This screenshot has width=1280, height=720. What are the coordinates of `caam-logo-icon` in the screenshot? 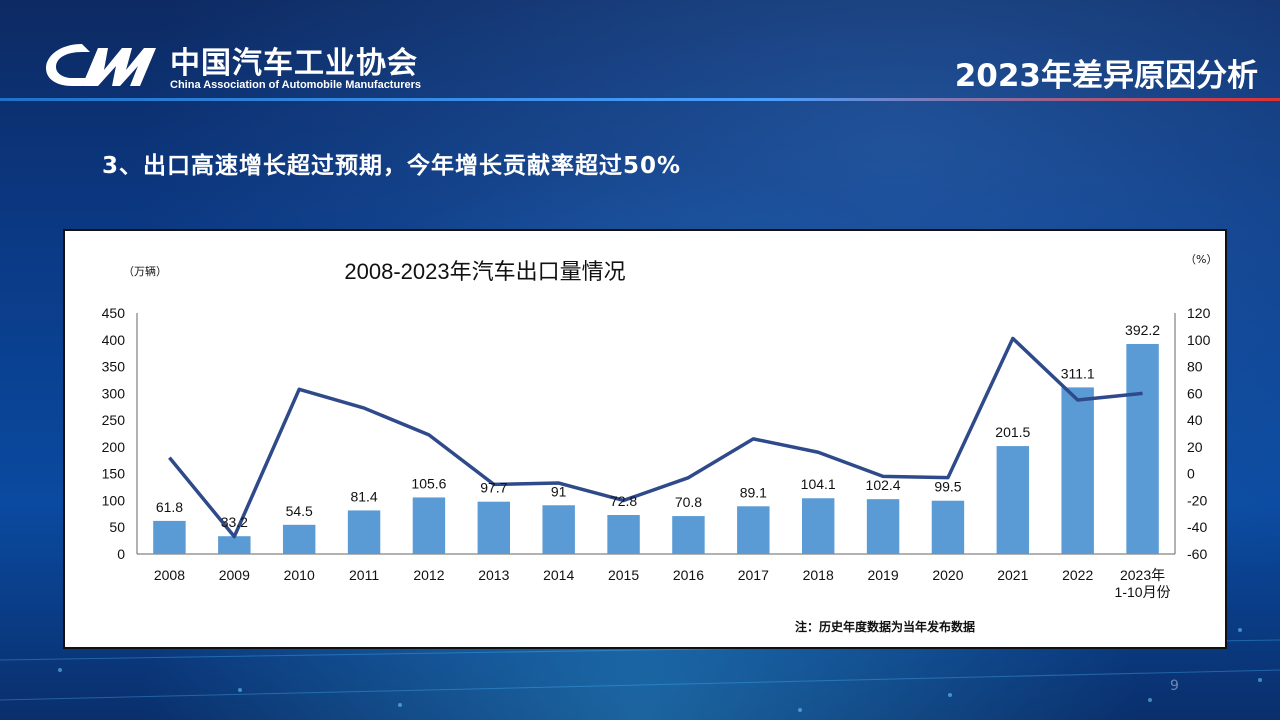 It's located at (101, 65).